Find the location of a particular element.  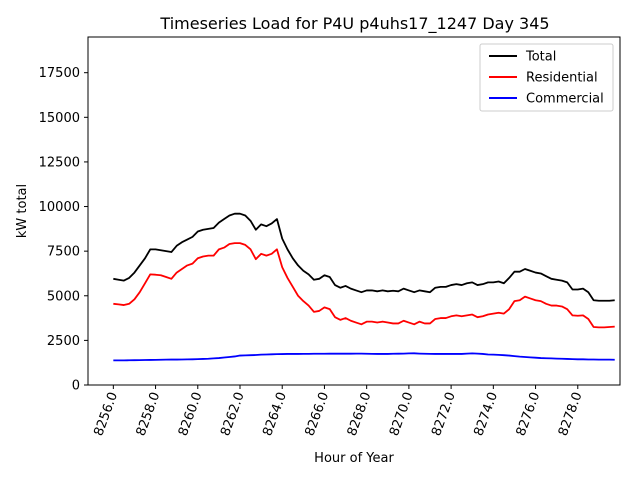

y-tick-label: 10000 is located at coordinates (59, 207).